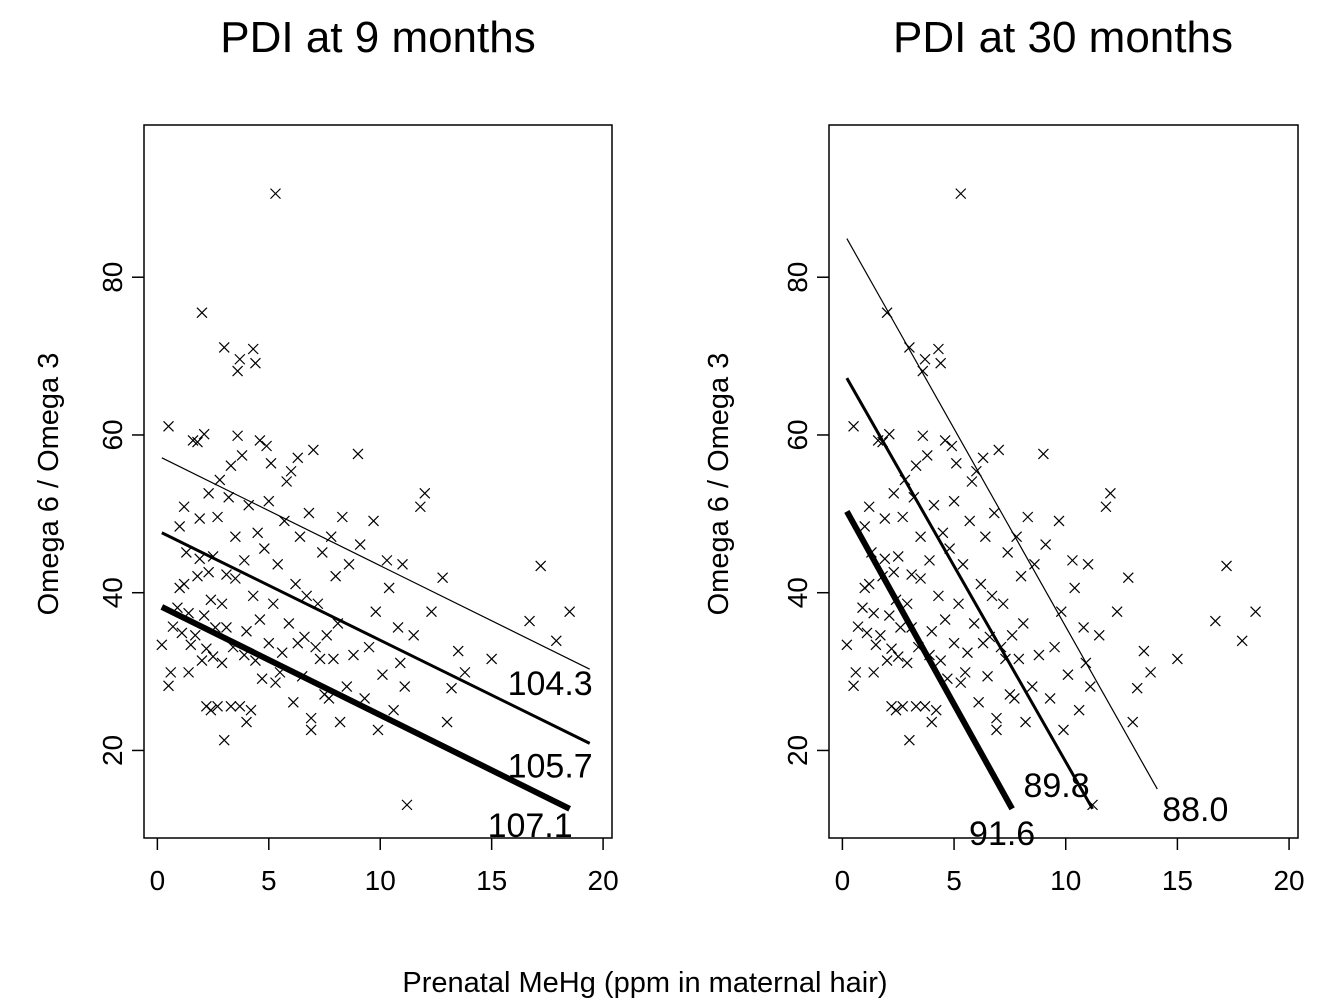  What do you see at coordinates (1195, 810) in the screenshot?
I see `fit-line-label: 88.0` at bounding box center [1195, 810].